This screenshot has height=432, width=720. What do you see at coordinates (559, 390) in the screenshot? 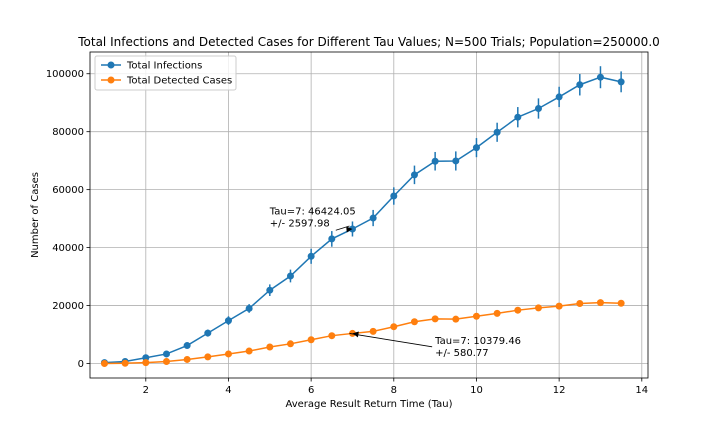
I see `x-tick-label: 12` at bounding box center [559, 390].